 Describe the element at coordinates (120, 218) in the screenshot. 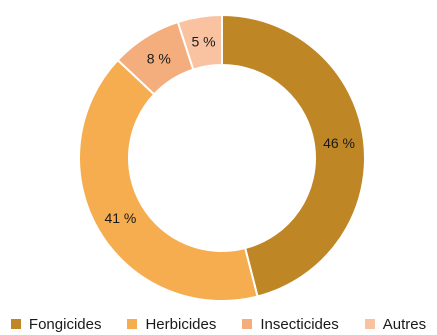

I see `slice-label-herbicides: 41 %` at that location.